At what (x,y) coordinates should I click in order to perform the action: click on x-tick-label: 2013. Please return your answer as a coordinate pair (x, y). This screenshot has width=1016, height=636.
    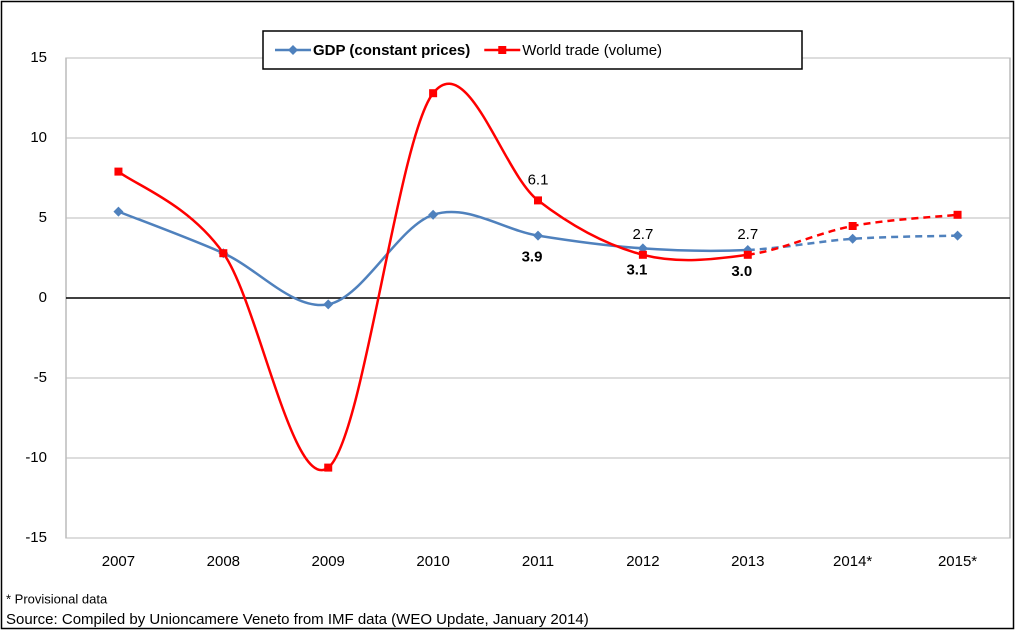
    Looking at the image, I should click on (747, 561).